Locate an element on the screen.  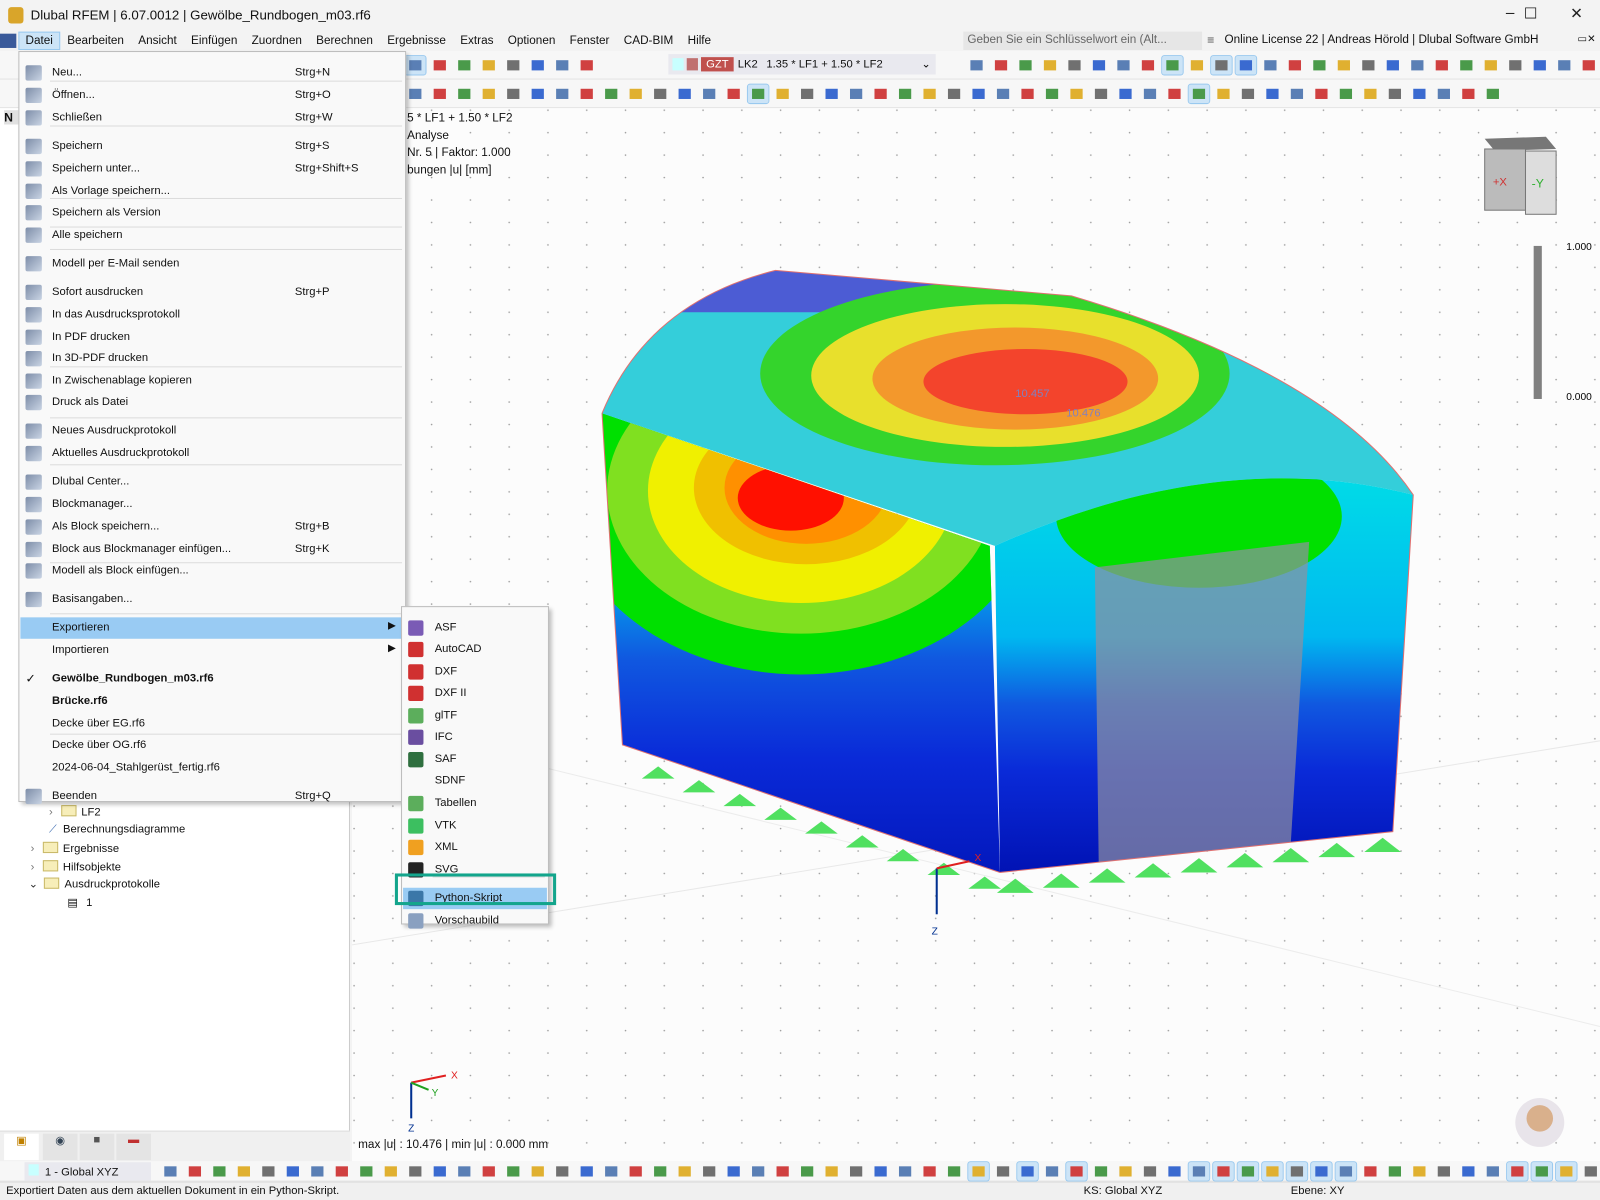
menu-item-importieren: Importieren ▶ is located at coordinates (212, 650).